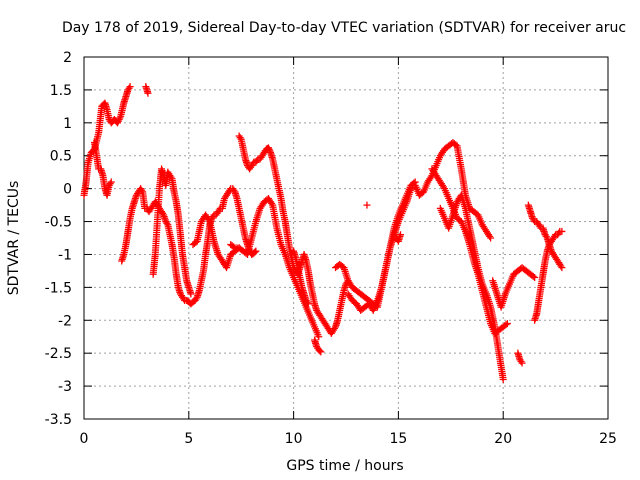  I want to click on x-tick-label: 25, so click(608, 439).